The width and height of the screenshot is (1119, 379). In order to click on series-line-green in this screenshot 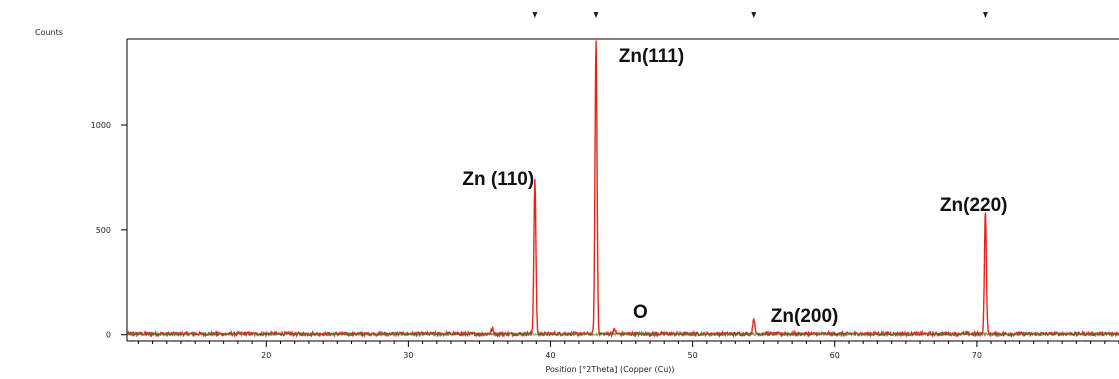, I will do `click(622, 334)`.